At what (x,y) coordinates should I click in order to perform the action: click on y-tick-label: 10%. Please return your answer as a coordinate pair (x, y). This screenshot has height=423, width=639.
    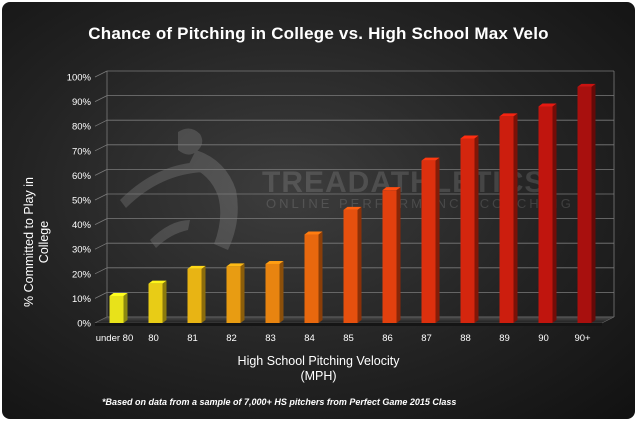
    Looking at the image, I should click on (82, 299).